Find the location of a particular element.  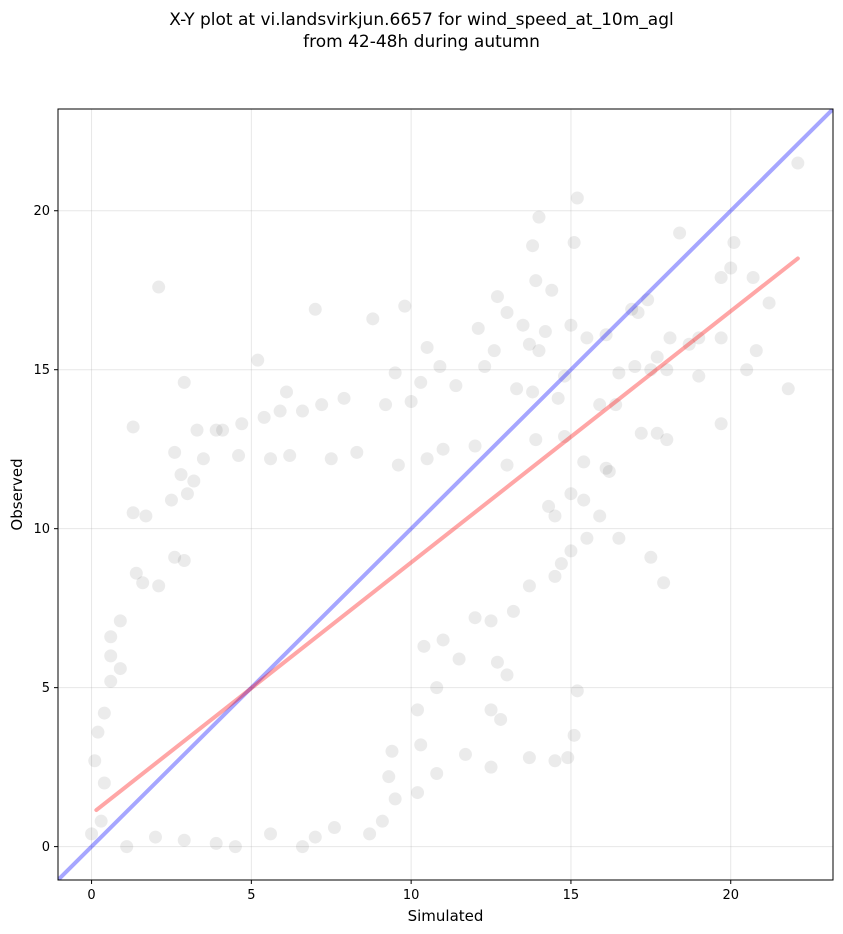

x-tick-label: 10 is located at coordinates (411, 895).